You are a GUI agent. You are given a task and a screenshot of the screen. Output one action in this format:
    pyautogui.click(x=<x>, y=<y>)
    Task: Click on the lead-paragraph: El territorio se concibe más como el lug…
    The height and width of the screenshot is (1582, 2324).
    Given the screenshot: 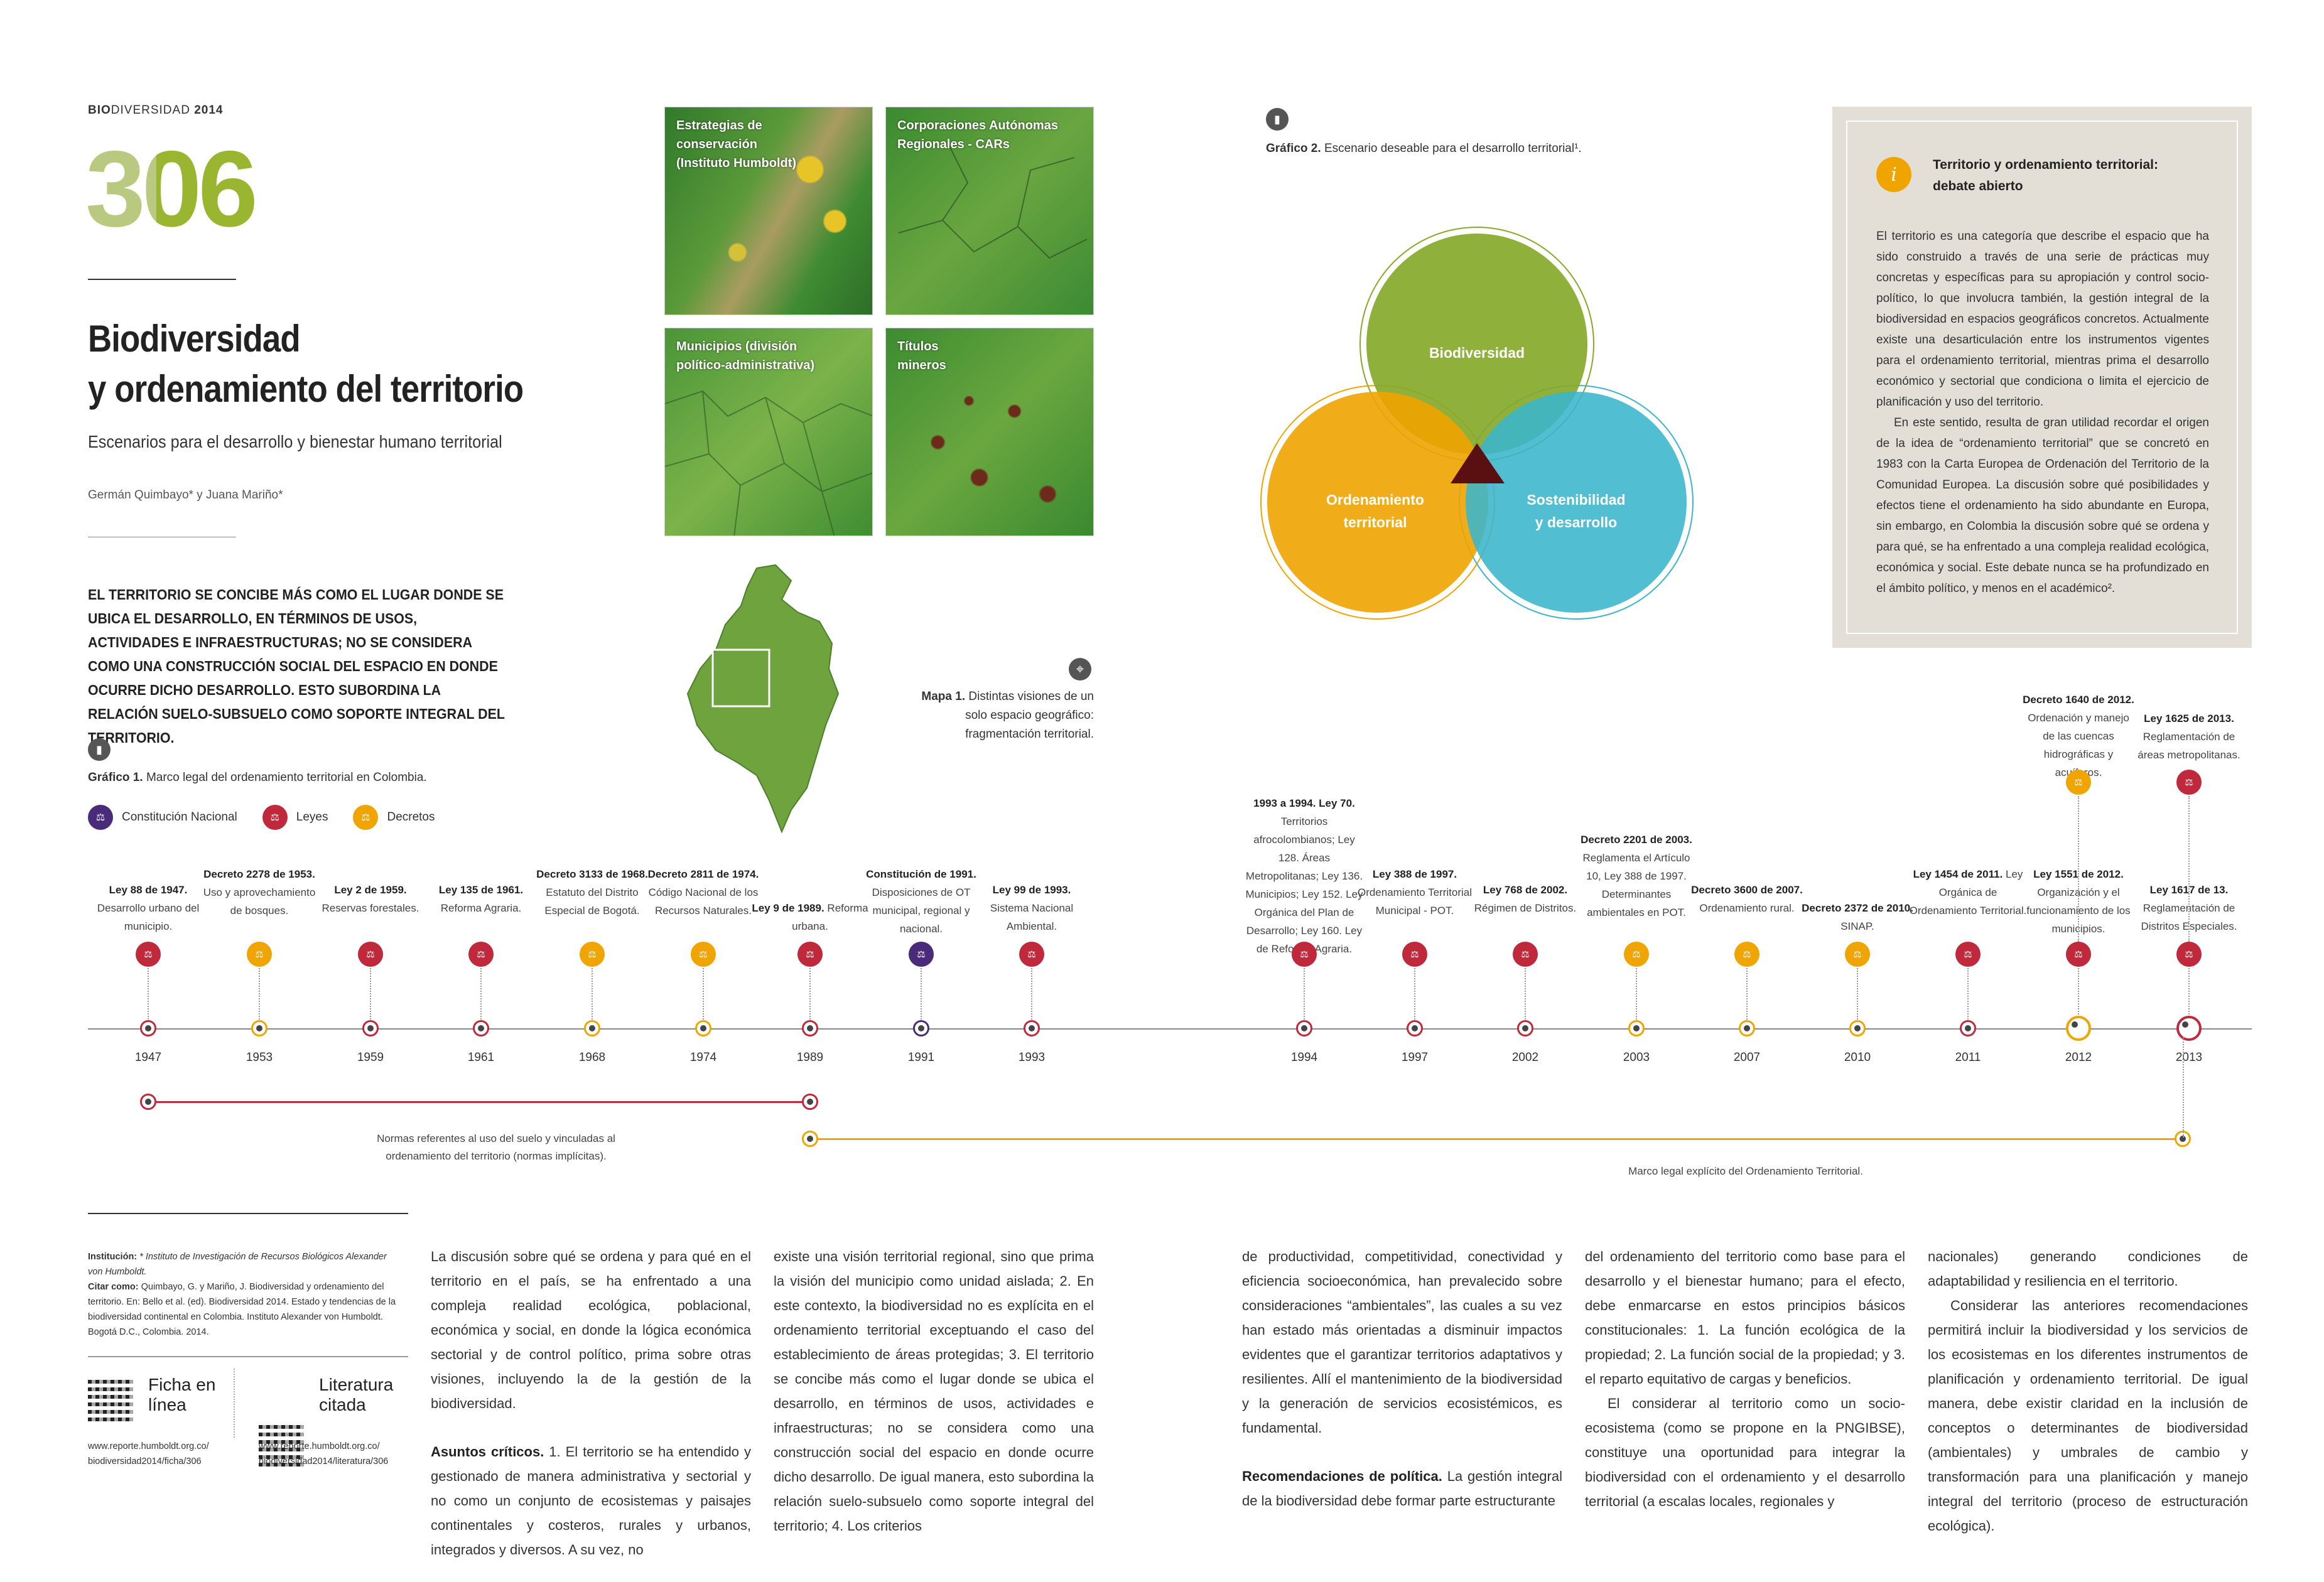 What is the action you would take?
    pyautogui.click(x=296, y=666)
    